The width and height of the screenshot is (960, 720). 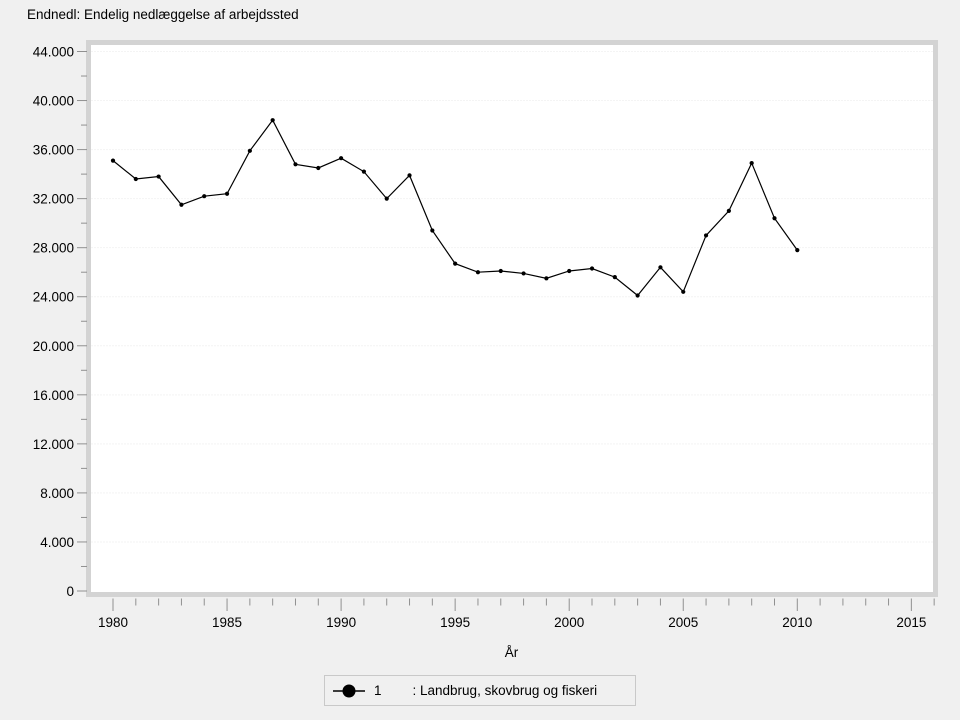 I want to click on legend-series-marker-icon, so click(x=349, y=690).